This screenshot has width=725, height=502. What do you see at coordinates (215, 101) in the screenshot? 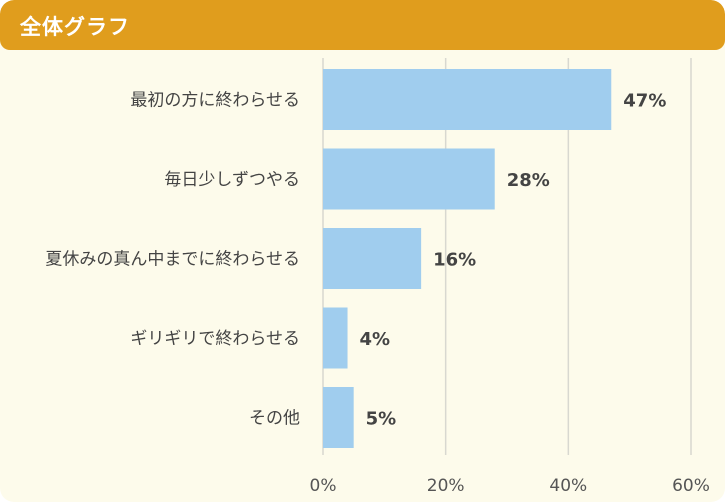
I see `category-label: 最初の方に終わらせる` at bounding box center [215, 101].